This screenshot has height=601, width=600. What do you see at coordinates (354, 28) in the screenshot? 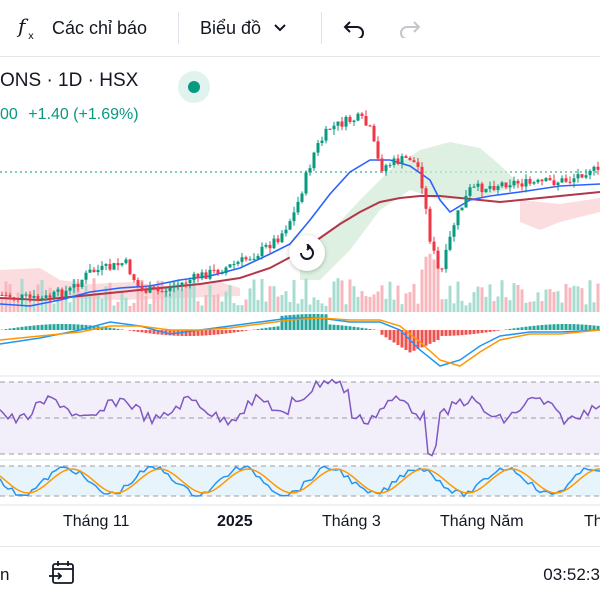
I see `undo-button` at bounding box center [354, 28].